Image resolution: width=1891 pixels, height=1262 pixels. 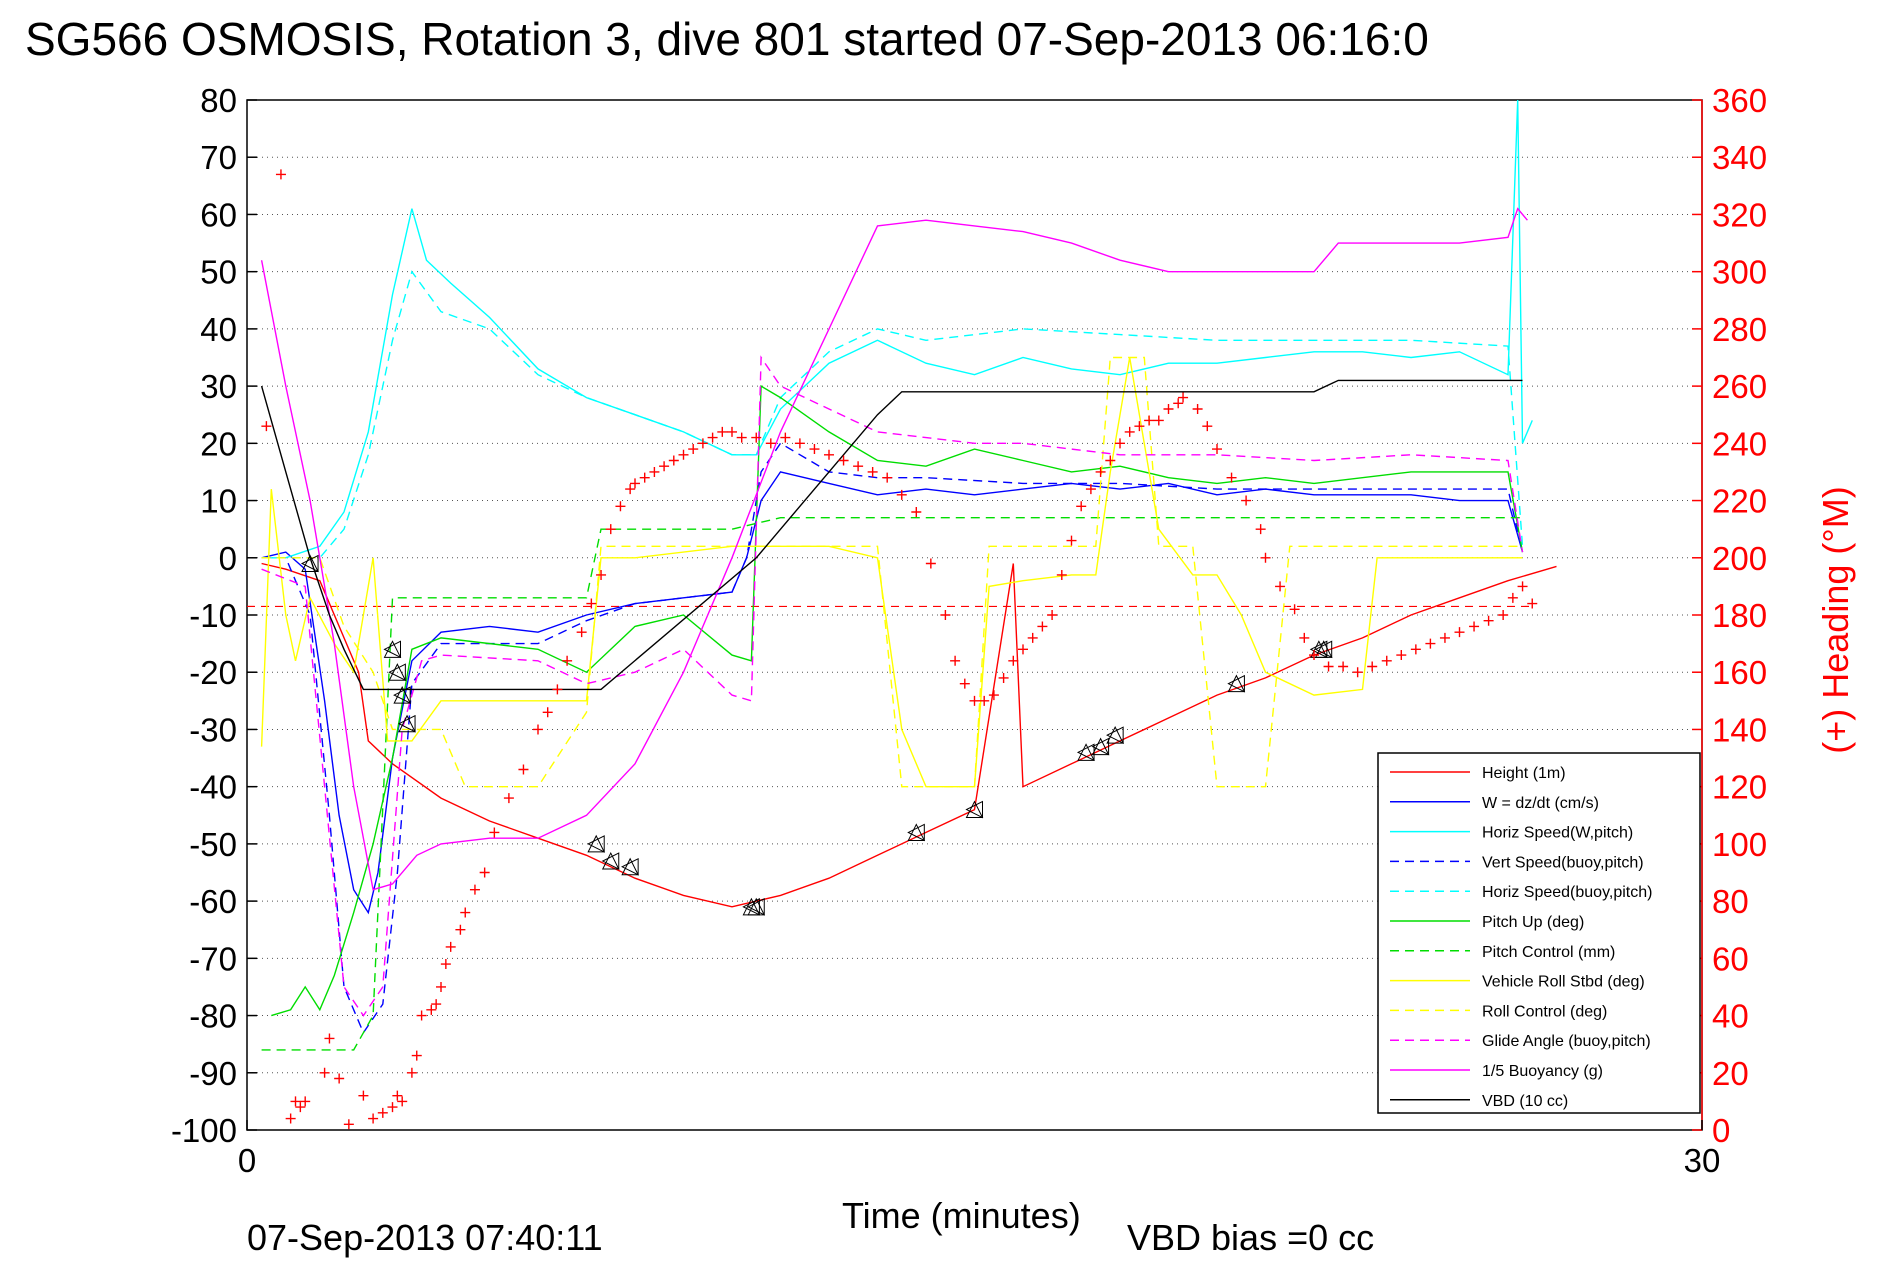 I want to click on y-right-tick-label: 340, so click(x=1739, y=157).